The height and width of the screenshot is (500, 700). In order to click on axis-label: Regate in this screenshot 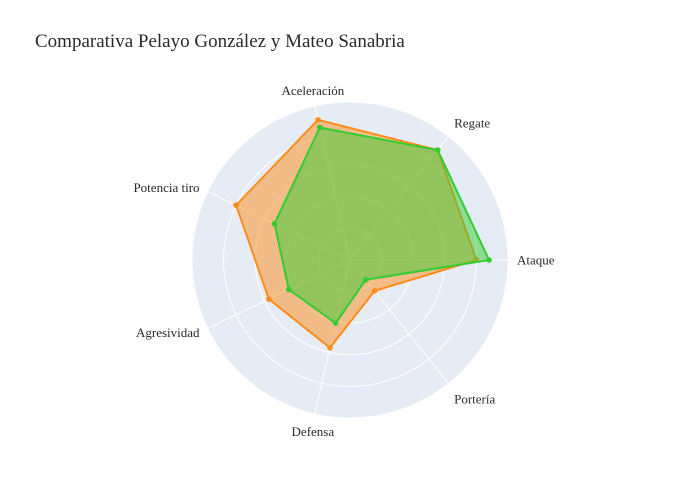, I will do `click(472, 122)`.